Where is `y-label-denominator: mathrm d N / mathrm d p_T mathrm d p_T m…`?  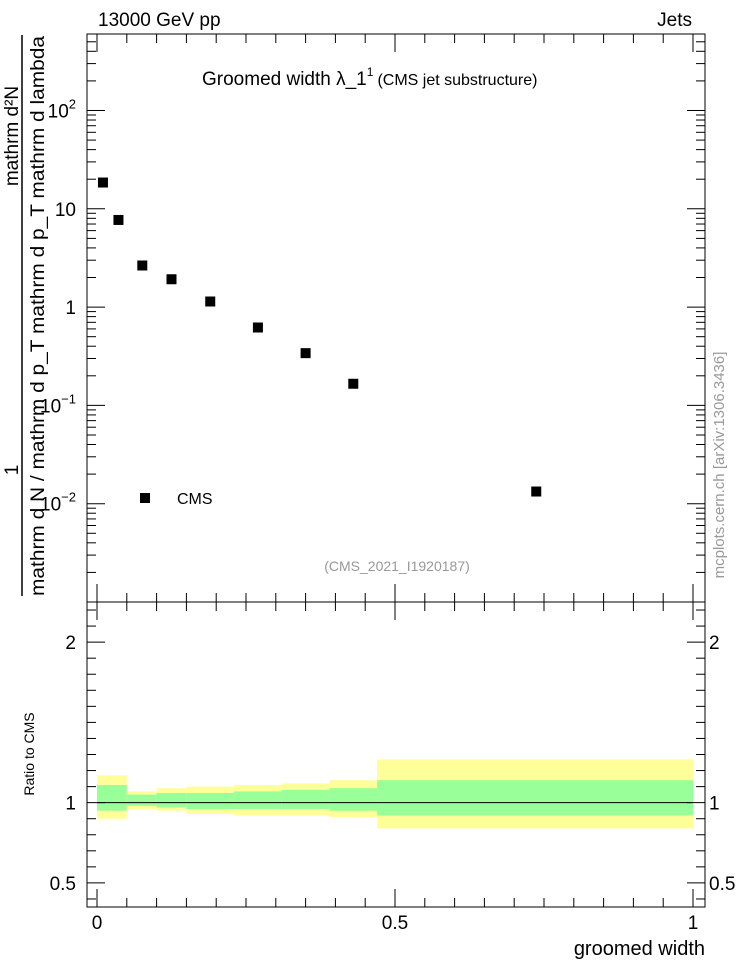
y-label-denominator: mathrm d N / mathrm d p_T mathrm d p_T m… is located at coordinates (38, 316).